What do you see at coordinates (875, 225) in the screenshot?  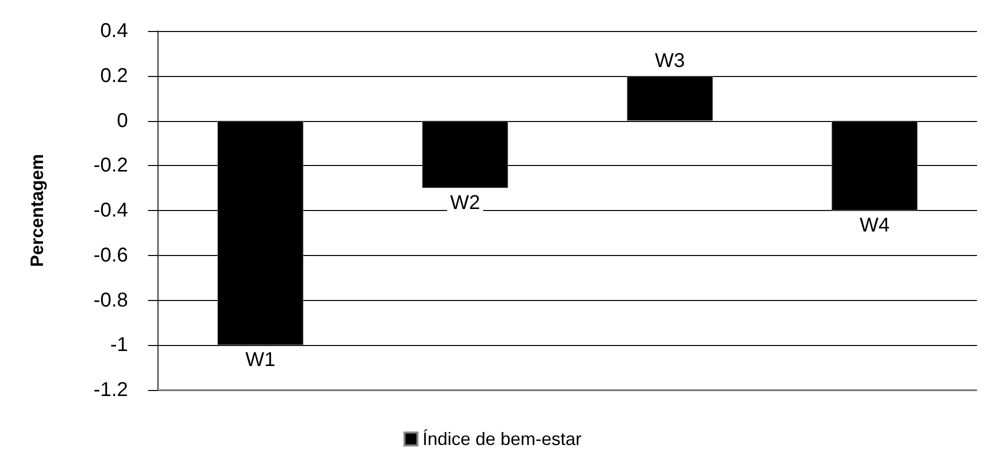 I see `x-tick-label: W4` at bounding box center [875, 225].